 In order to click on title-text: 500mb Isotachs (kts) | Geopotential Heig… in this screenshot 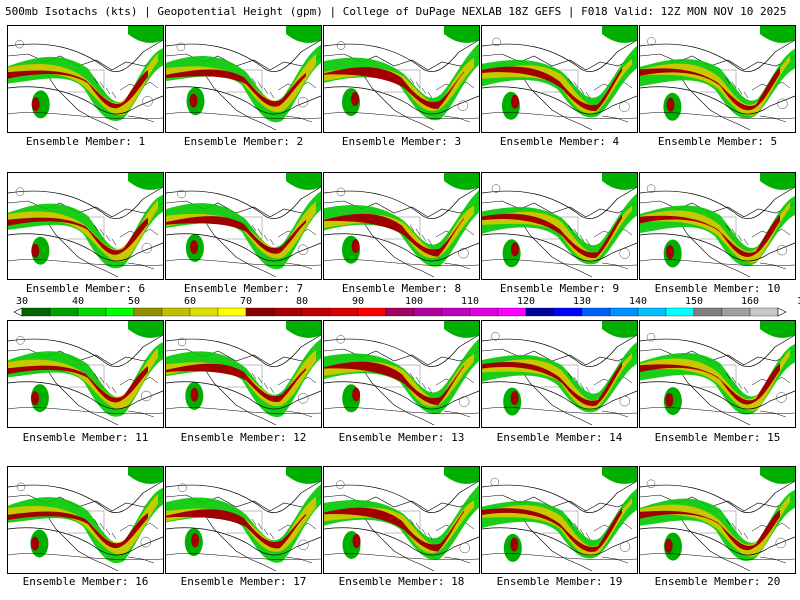, I will do `click(253, 11)`.